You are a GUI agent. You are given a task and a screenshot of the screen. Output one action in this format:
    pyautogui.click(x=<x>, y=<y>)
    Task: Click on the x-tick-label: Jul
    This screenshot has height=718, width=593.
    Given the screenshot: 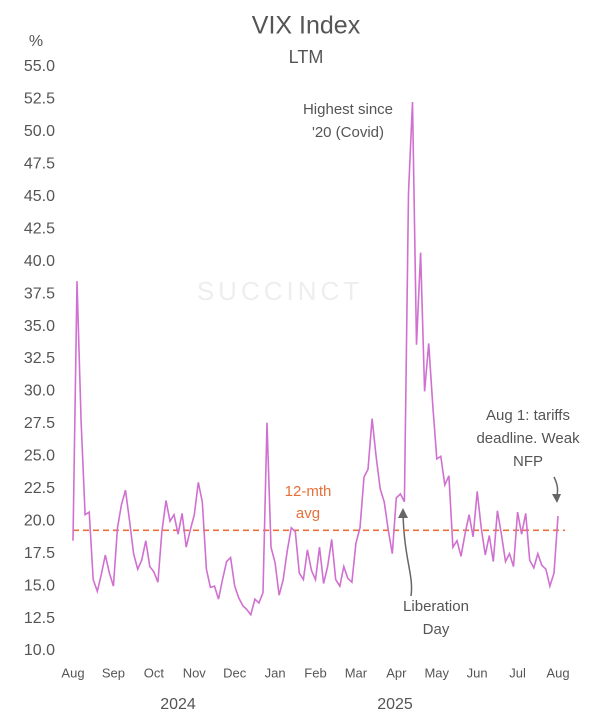 What is the action you would take?
    pyautogui.click(x=517, y=672)
    